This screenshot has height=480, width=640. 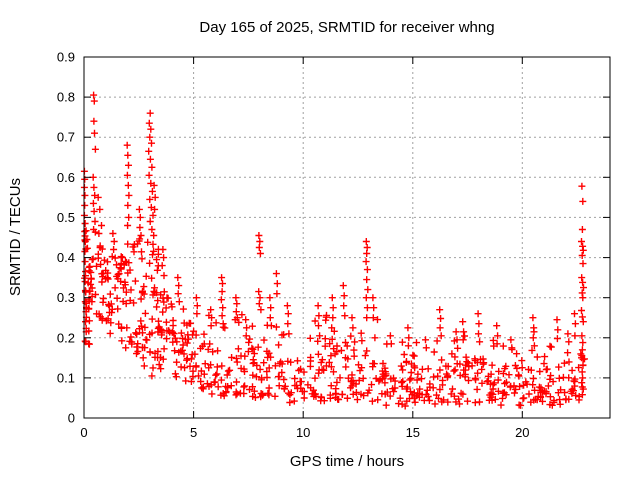 I want to click on y-tick-label: 0.3, so click(x=66, y=297).